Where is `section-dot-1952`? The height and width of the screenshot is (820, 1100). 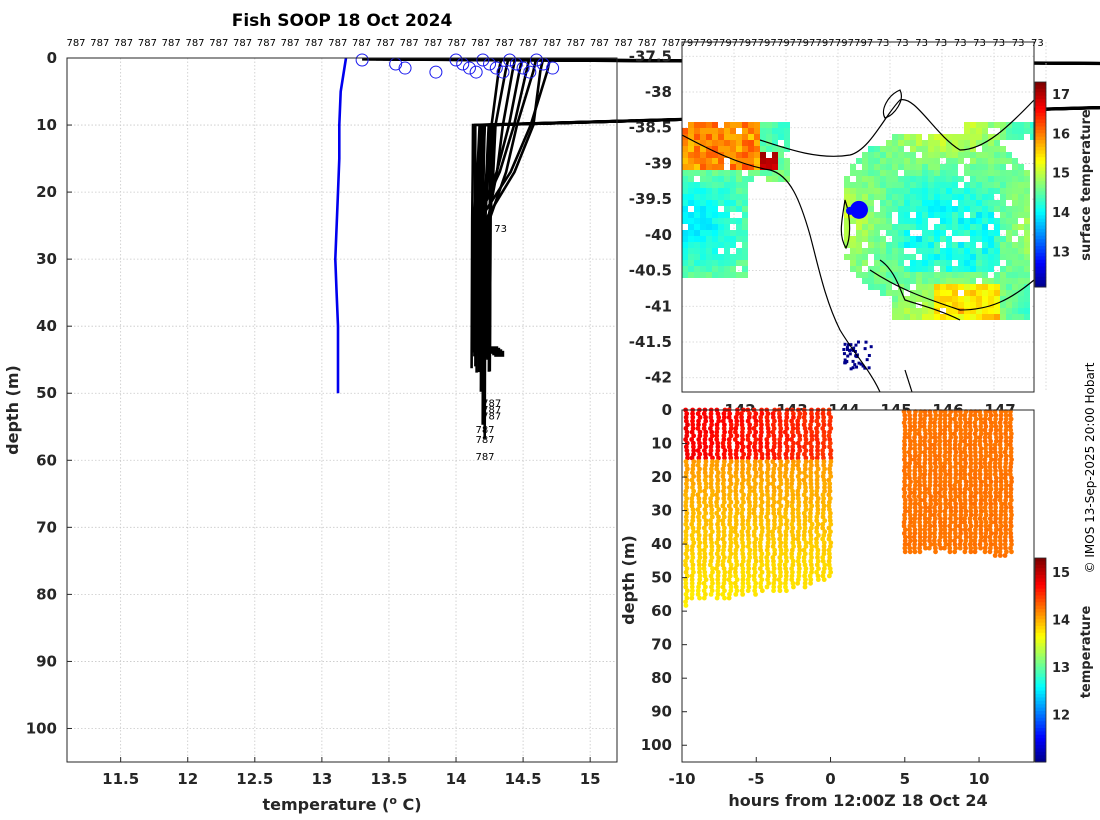 section-dot-1952 is located at coordinates (1000, 460).